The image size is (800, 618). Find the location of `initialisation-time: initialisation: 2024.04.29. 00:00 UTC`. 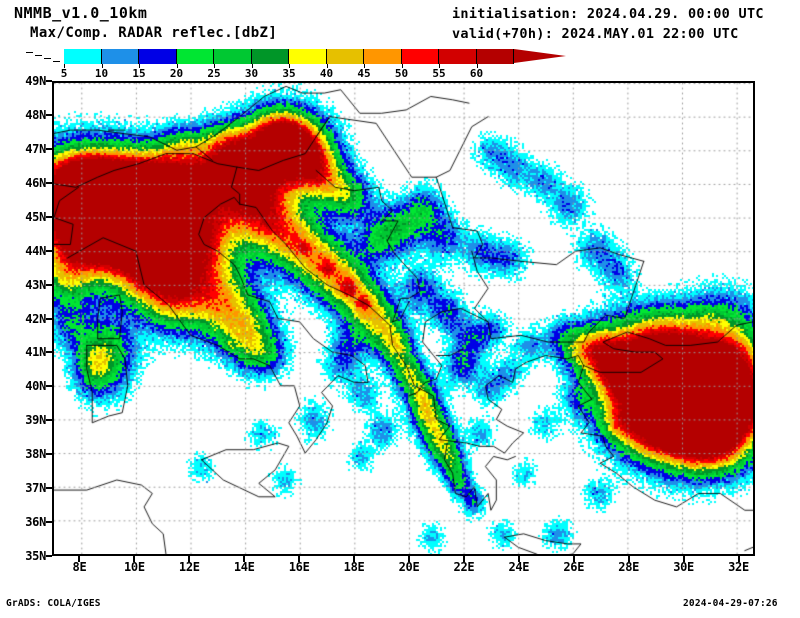

initialisation-time: initialisation: 2024.04.29. 00:00 UTC is located at coordinates (608, 14).